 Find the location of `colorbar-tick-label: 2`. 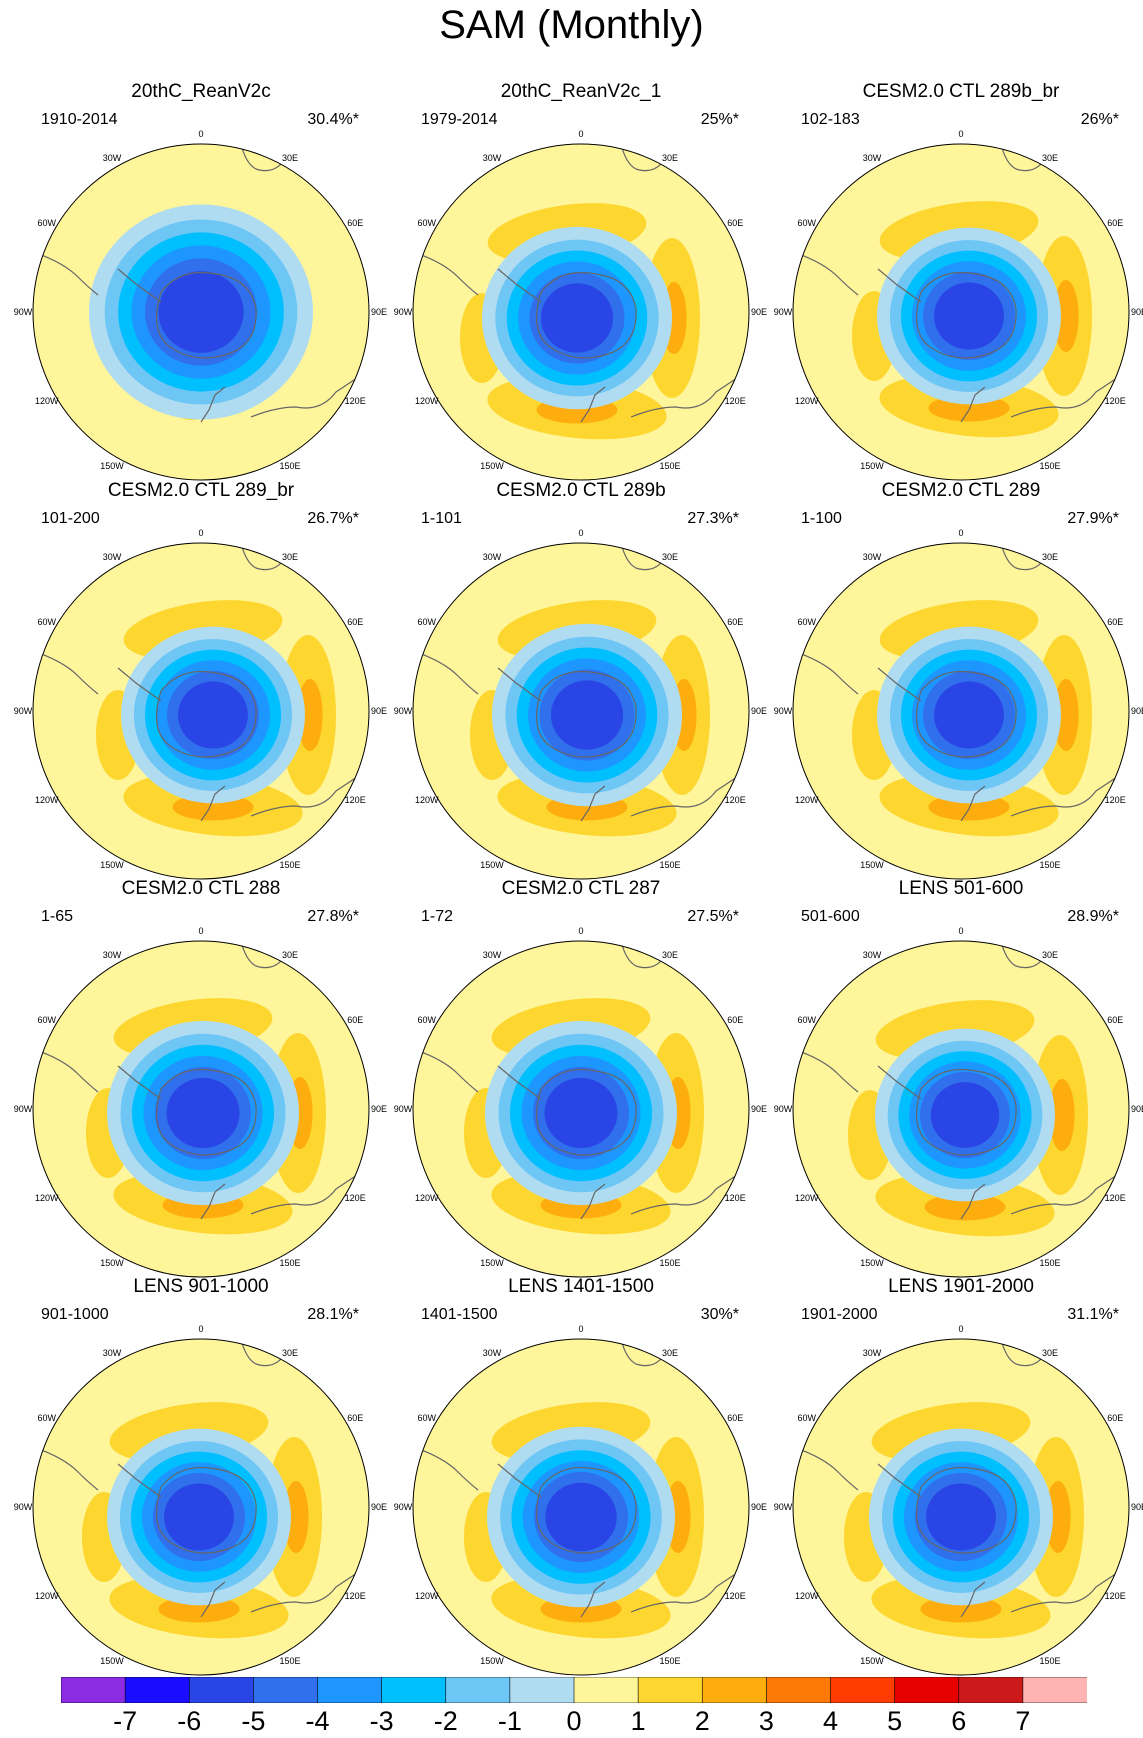

colorbar-tick-label: 2 is located at coordinates (702, 1721).